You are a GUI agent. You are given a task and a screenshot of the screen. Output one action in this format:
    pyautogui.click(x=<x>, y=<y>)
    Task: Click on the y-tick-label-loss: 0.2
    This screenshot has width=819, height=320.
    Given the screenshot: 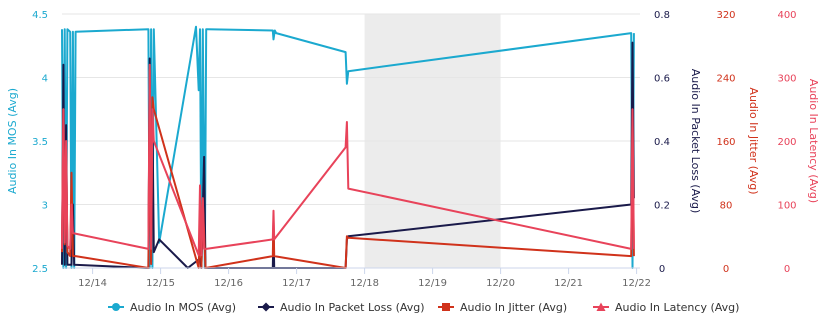 What is the action you would take?
    pyautogui.click(x=662, y=206)
    